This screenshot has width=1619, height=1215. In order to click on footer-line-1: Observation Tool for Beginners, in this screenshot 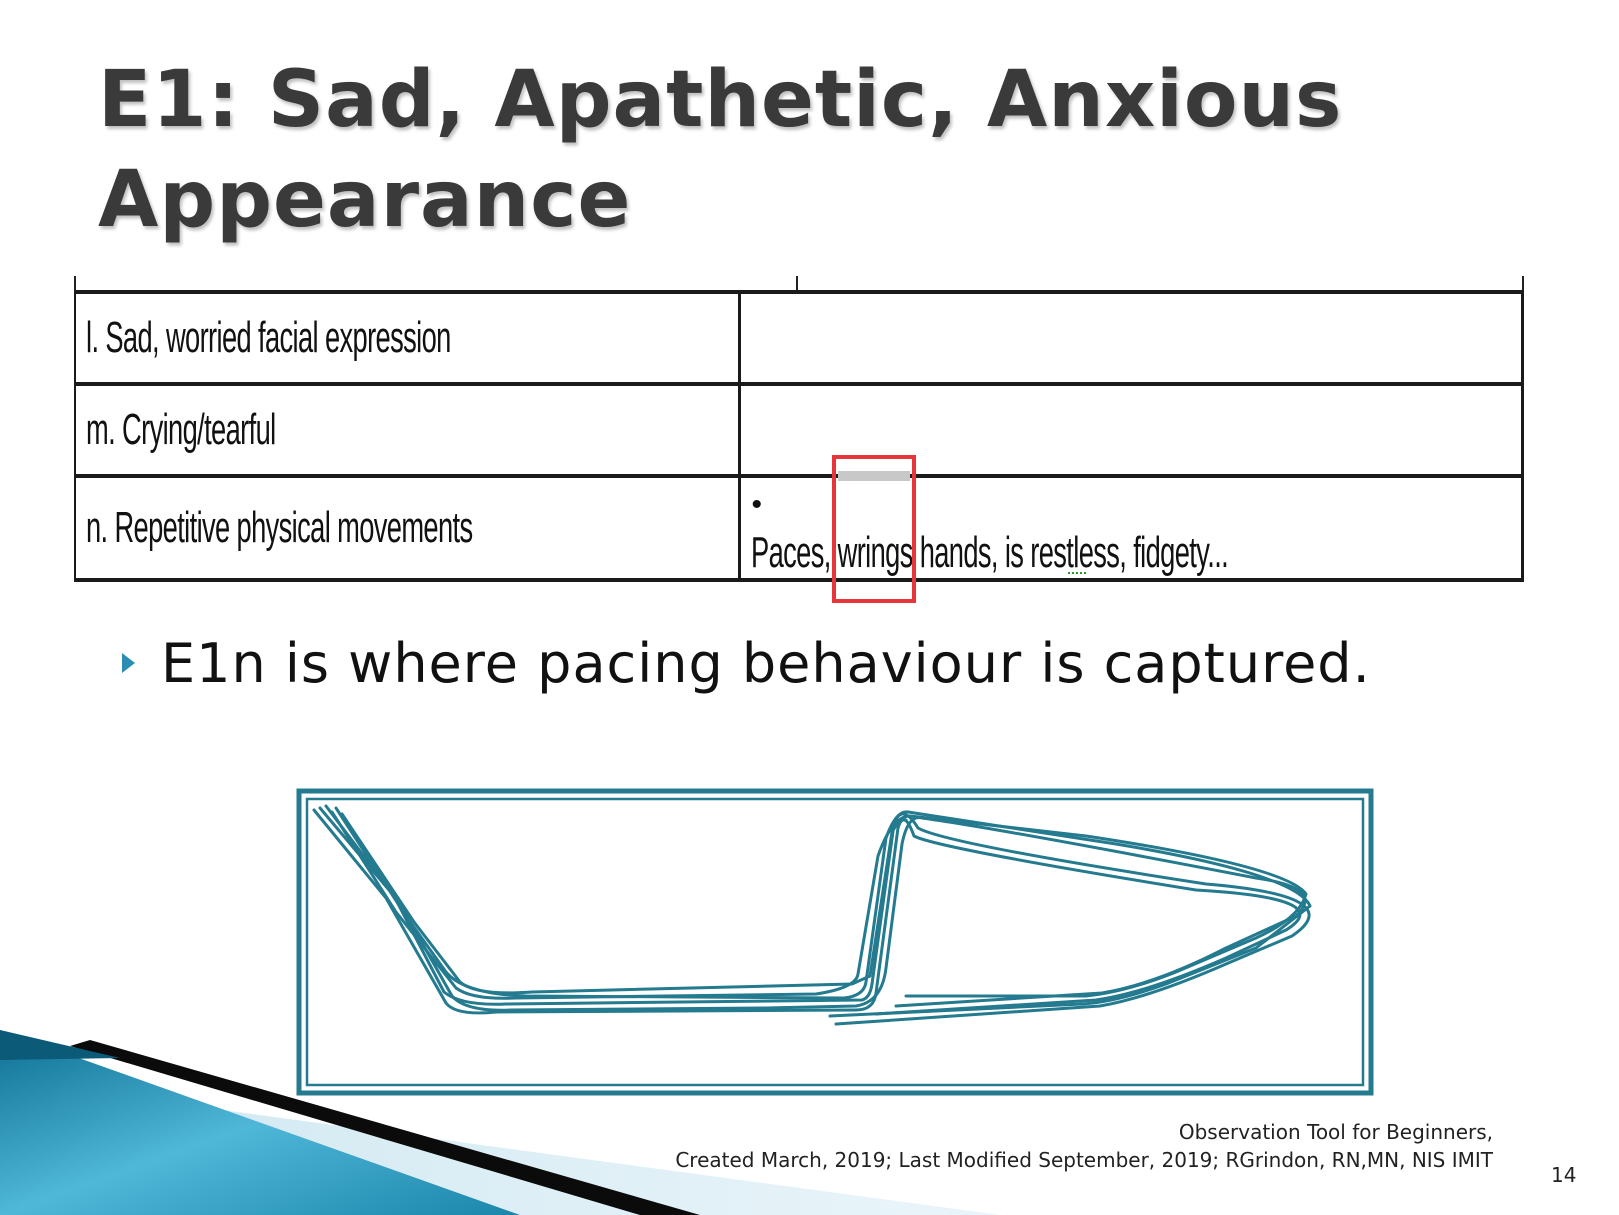, I will do `click(1335, 1132)`.